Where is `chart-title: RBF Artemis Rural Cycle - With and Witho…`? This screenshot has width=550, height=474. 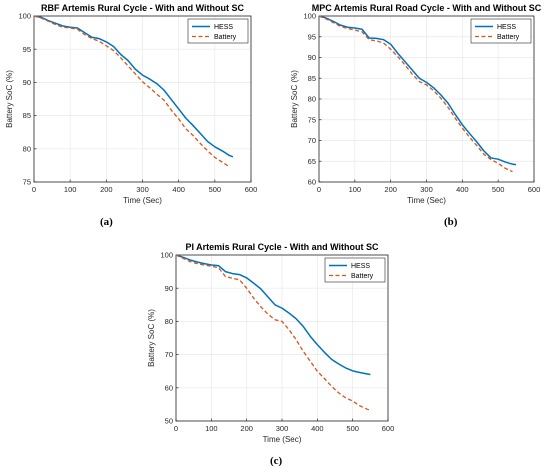 chart-title: RBF Artemis Rural Cycle - With and Witho… is located at coordinates (143, 8).